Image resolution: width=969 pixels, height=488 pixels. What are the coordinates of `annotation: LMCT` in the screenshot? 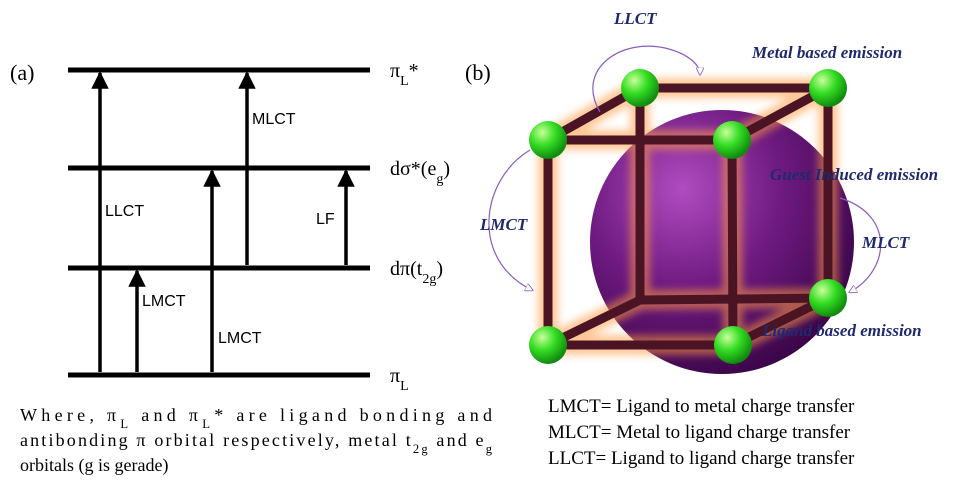 It's located at (503, 224).